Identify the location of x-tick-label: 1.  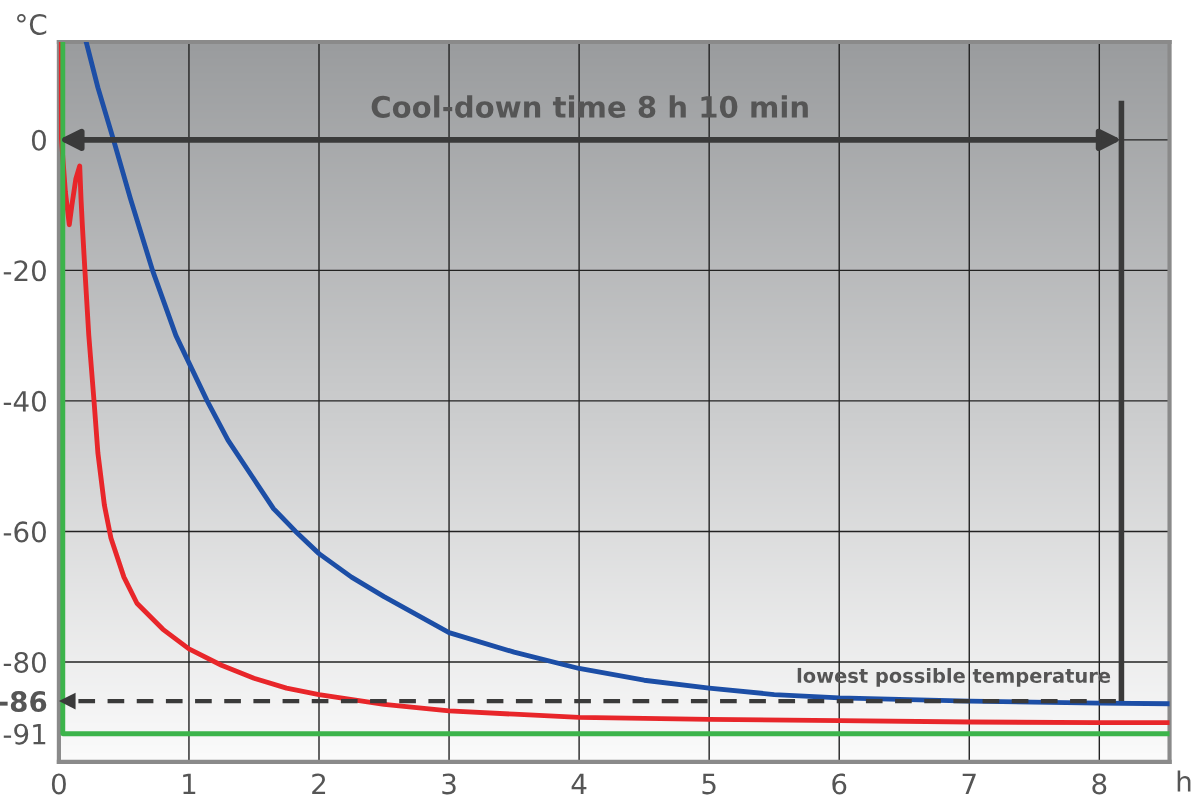
(189, 784).